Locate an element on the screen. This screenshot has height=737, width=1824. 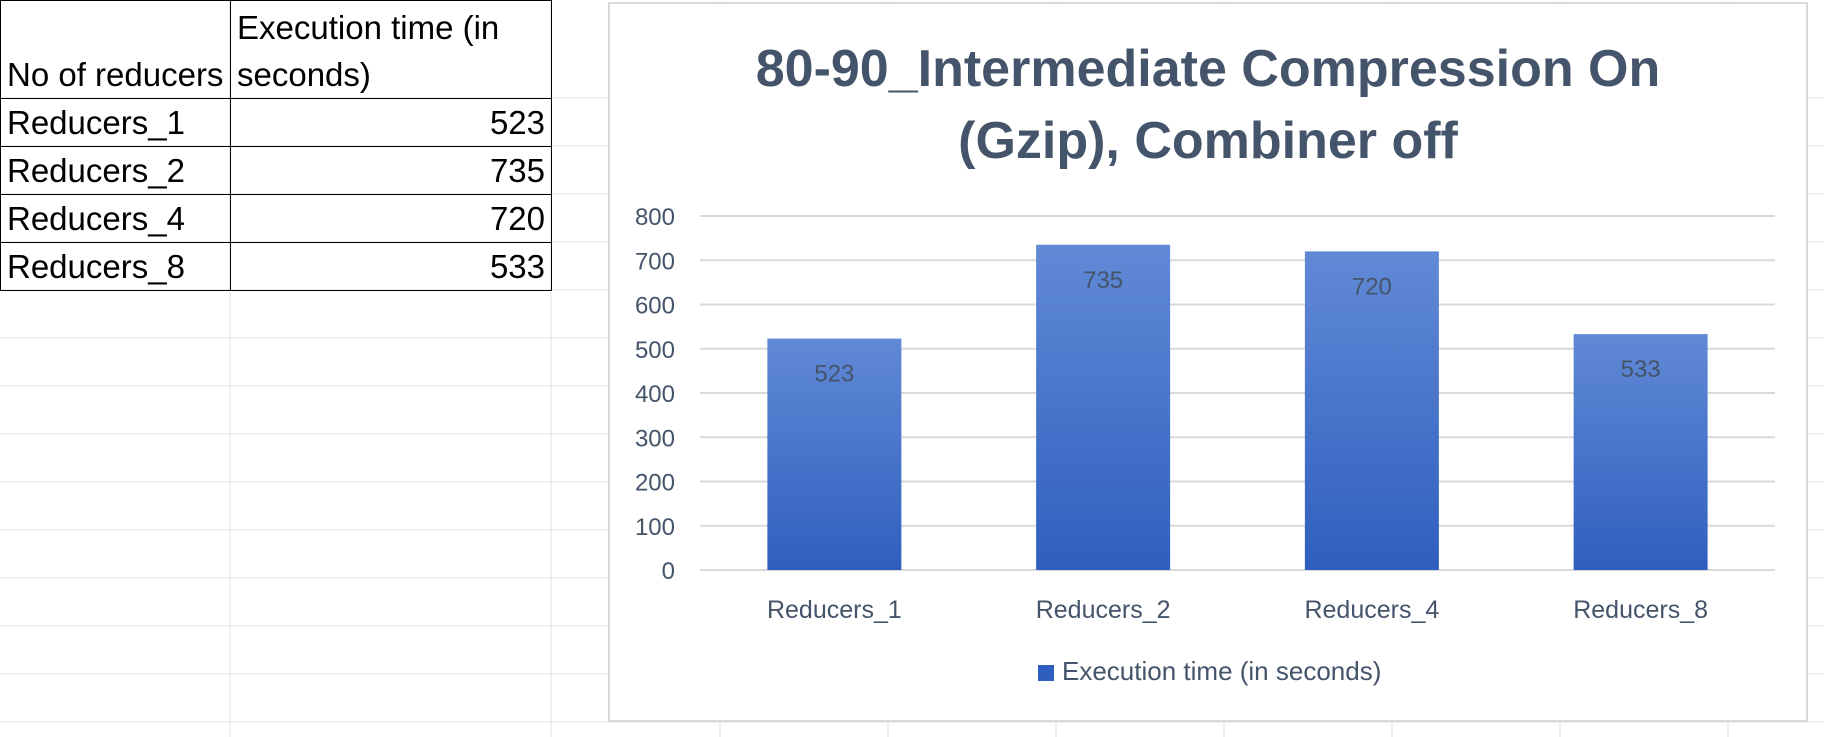
cell-value: 533 is located at coordinates (391, 266).